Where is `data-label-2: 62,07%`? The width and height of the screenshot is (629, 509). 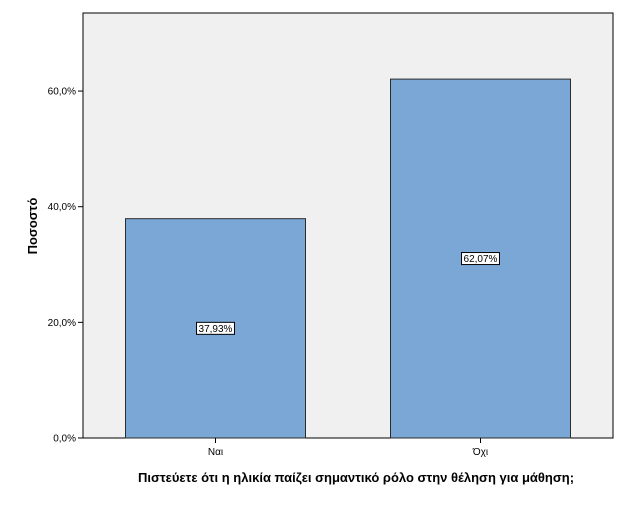 data-label-2: 62,07% is located at coordinates (480, 259).